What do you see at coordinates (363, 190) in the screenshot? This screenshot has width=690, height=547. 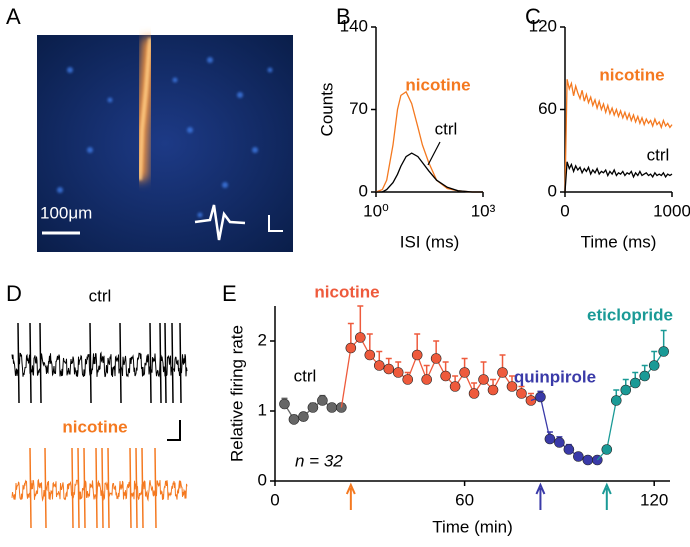 I see `y-tick-label: 0` at bounding box center [363, 190].